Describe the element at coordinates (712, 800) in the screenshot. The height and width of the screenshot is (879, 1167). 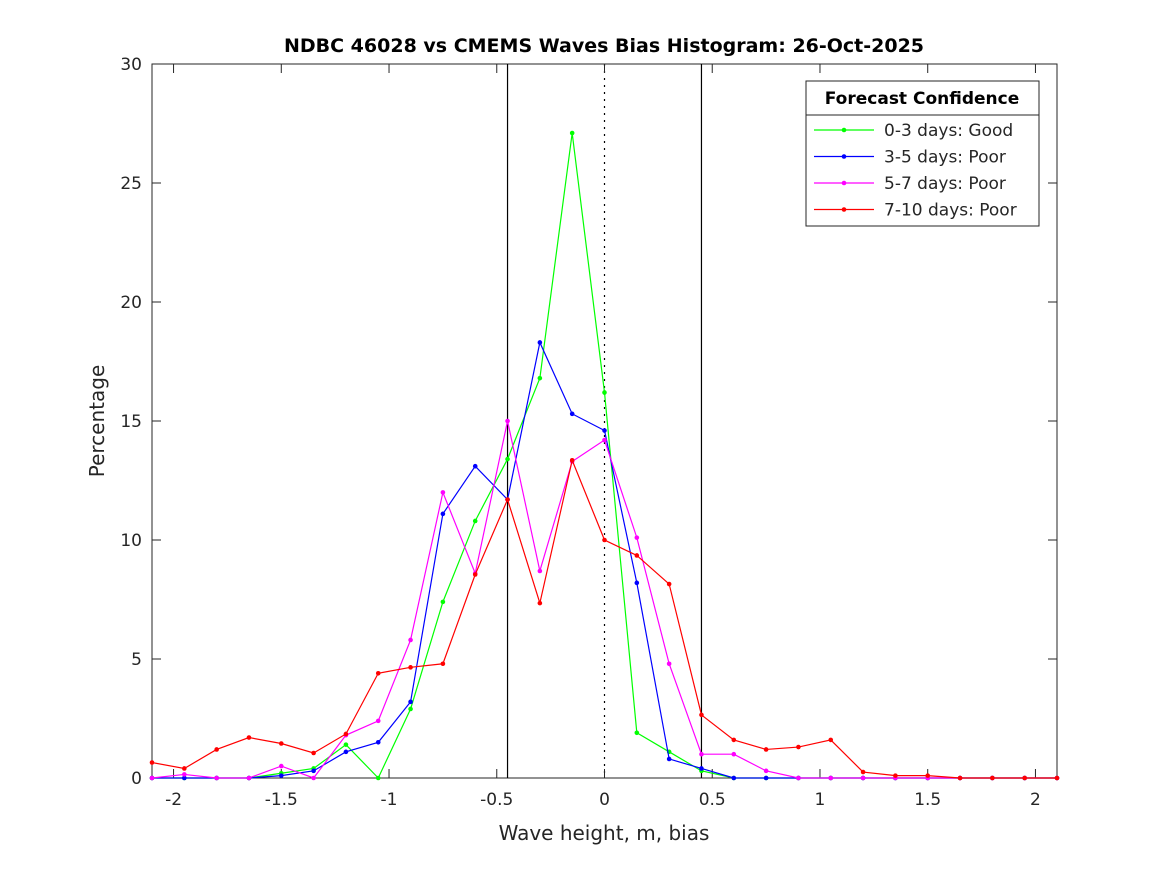
I see `x-tick-label: 0.5` at that location.